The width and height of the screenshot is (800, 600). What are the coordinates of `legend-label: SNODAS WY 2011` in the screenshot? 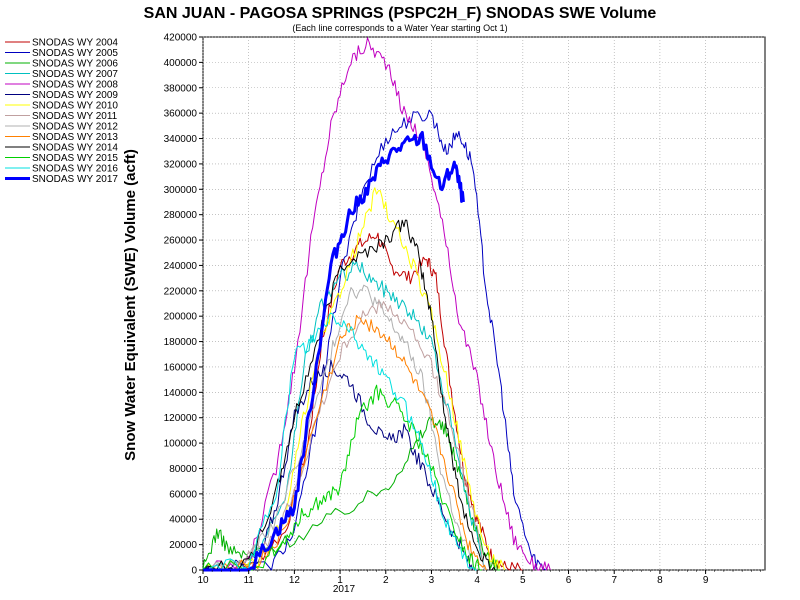 It's located at (75, 116).